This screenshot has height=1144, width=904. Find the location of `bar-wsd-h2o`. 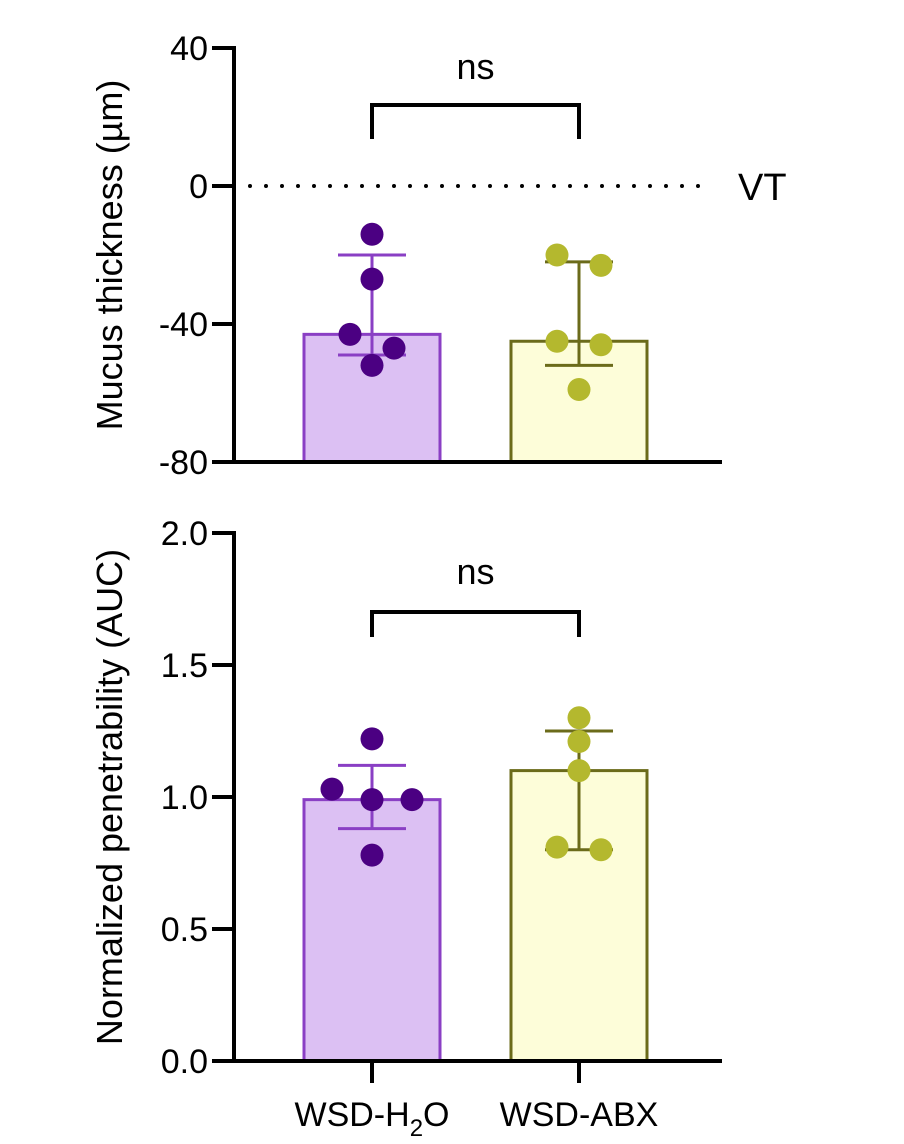

bar-wsd-h2o is located at coordinates (372, 930).